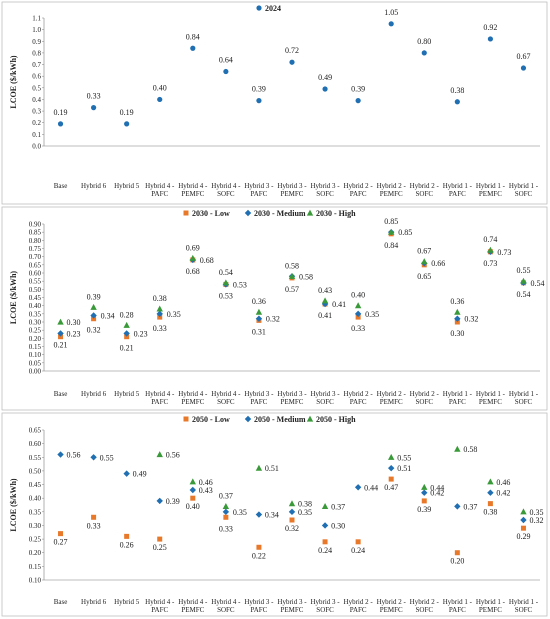 The width and height of the screenshot is (550, 619). Describe the element at coordinates (425, 602) in the screenshot. I see `x-tick-label: Hybrid 2 -` at that location.